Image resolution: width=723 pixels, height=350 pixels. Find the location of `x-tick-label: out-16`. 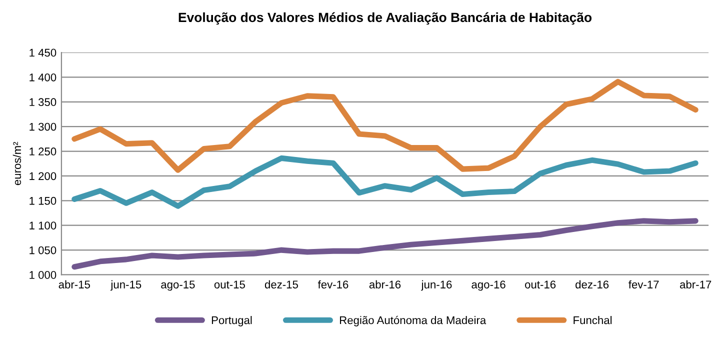

x-tick-label: out-16 is located at coordinates (540, 284).